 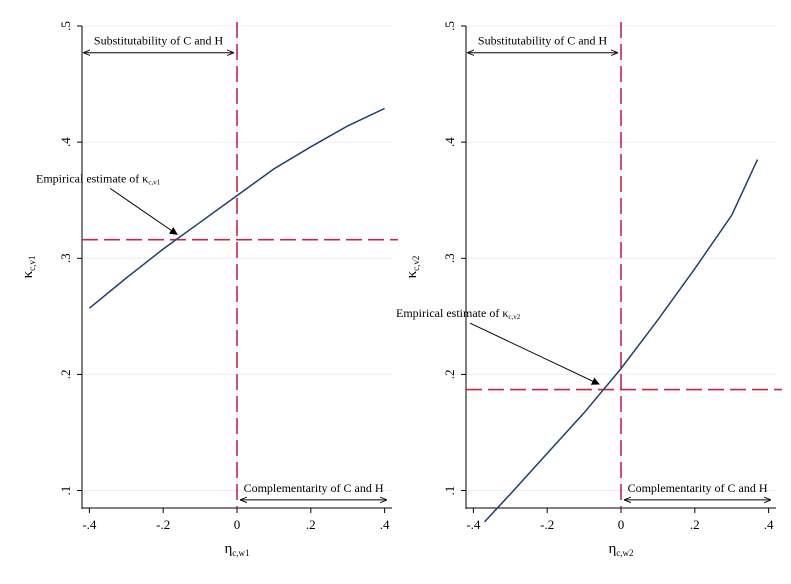 I want to click on y-axis-subscript: c,v1, so click(x=32, y=263).